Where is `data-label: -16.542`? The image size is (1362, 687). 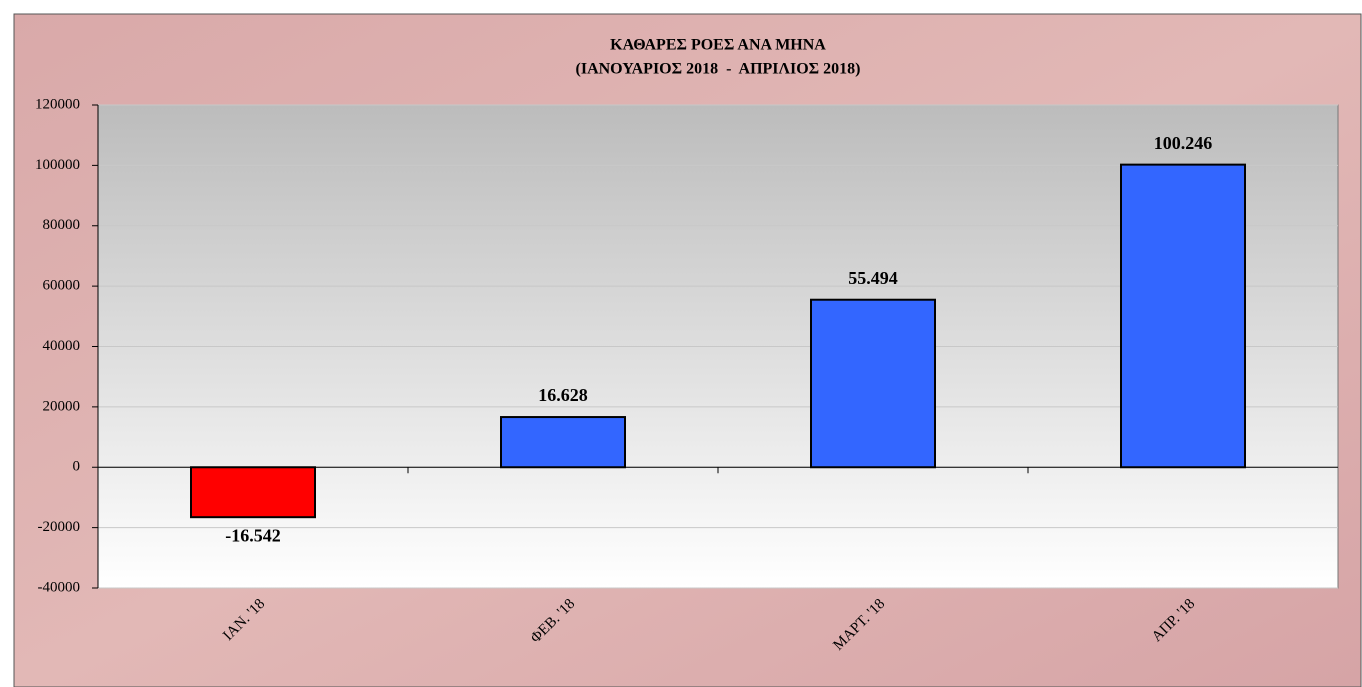 data-label: -16.542 is located at coordinates (253, 535).